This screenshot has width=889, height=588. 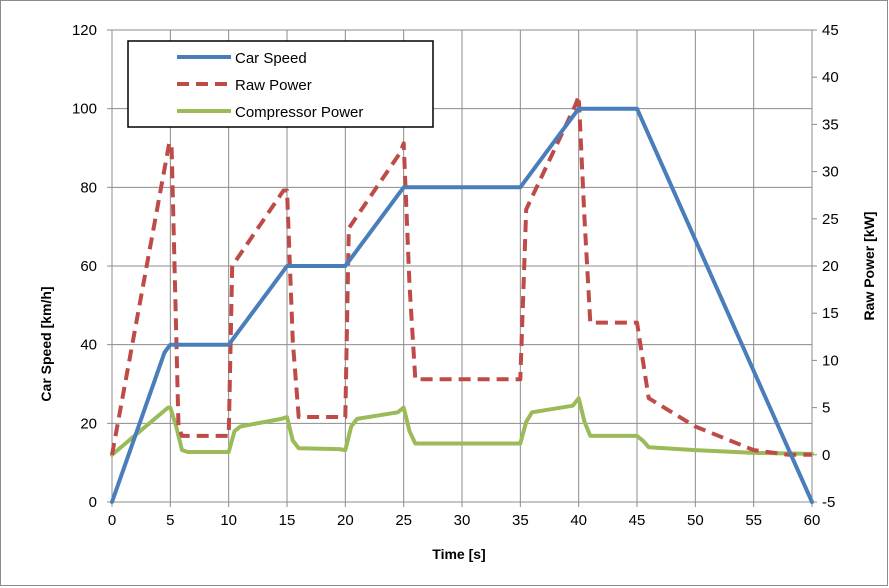 What do you see at coordinates (830, 30) in the screenshot?
I see `y-right-tick-label: 45` at bounding box center [830, 30].